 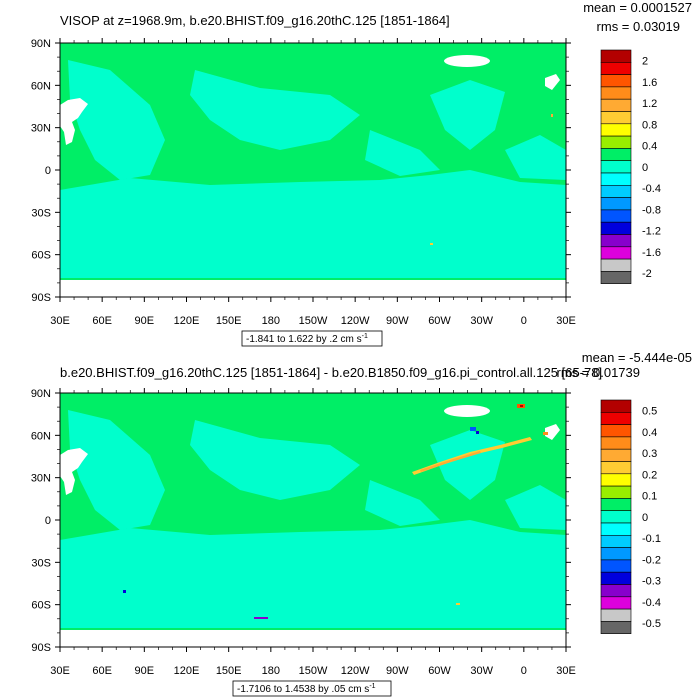 What do you see at coordinates (651, 624) in the screenshot?
I see `colorbar-label: -0.5` at bounding box center [651, 624].